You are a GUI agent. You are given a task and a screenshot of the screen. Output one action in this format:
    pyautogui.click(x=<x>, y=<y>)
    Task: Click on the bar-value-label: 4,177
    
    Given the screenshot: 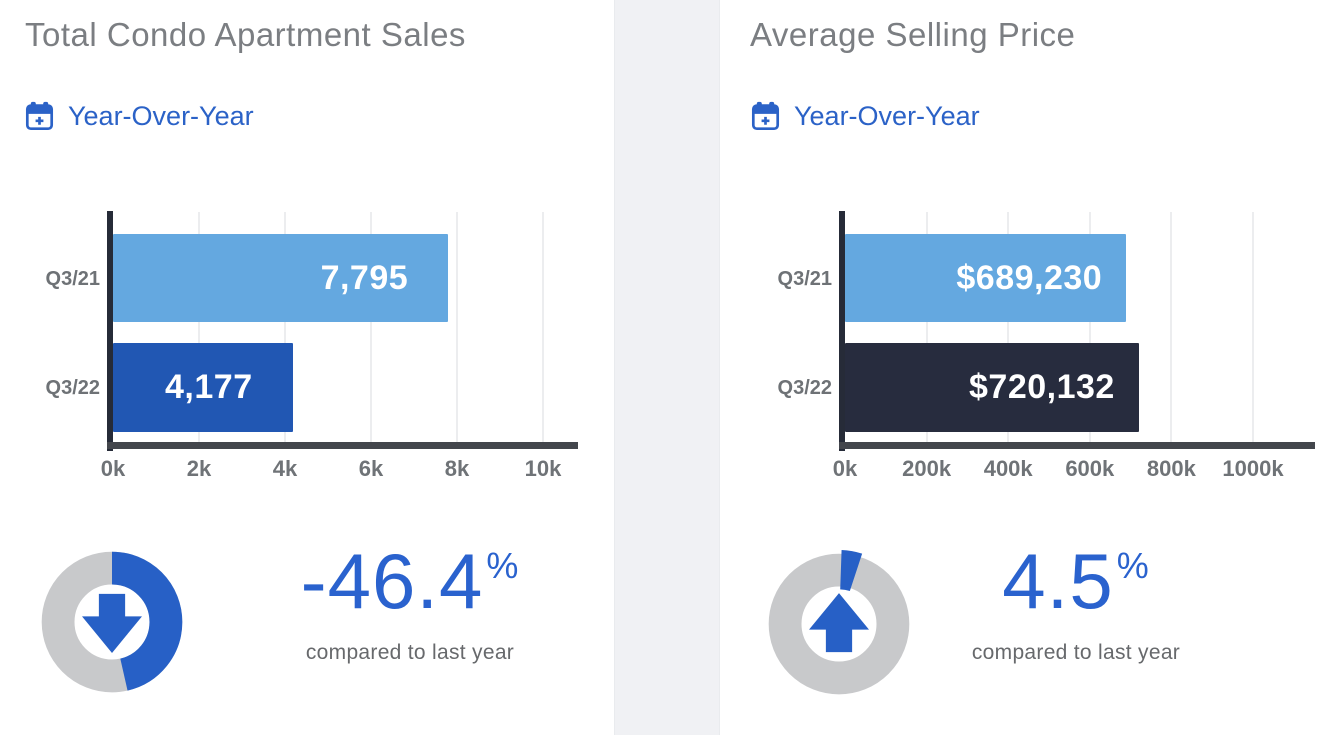 What is the action you would take?
    pyautogui.click(x=209, y=387)
    